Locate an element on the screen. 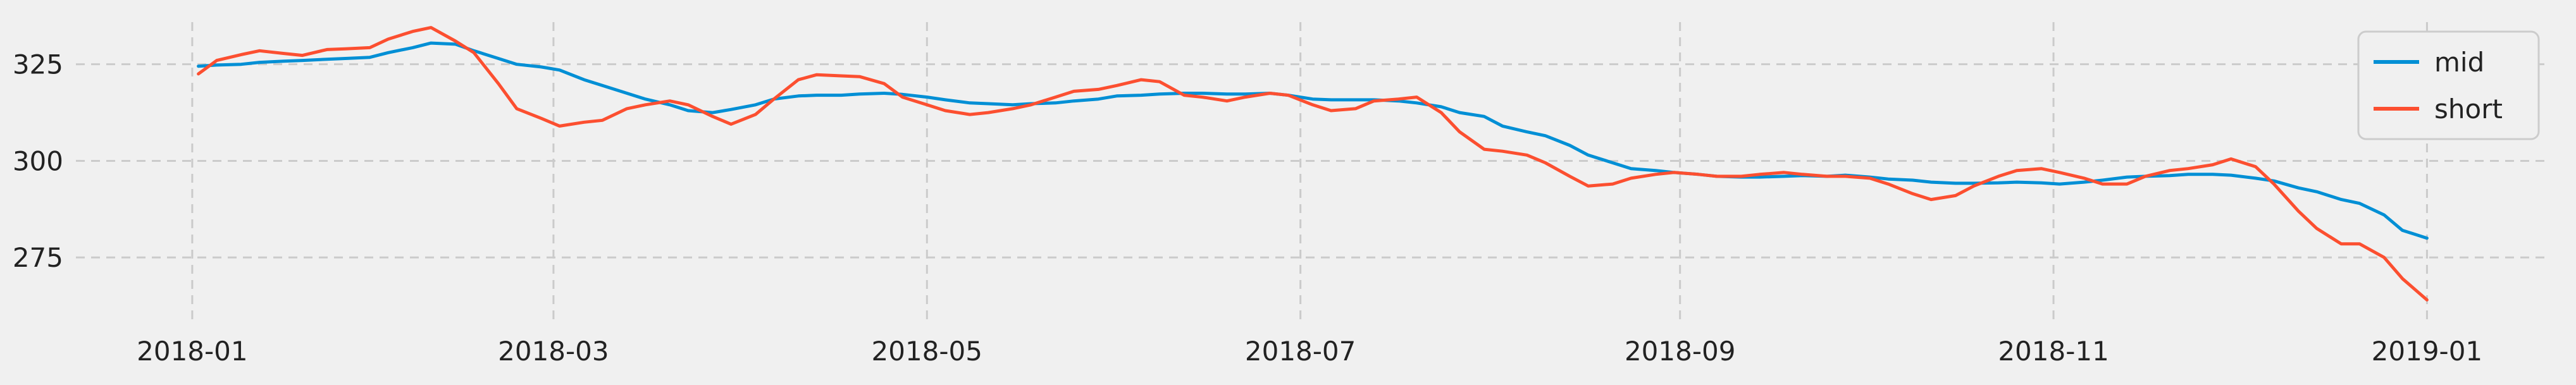  x-tick-label: 2018-11 is located at coordinates (2054, 351).